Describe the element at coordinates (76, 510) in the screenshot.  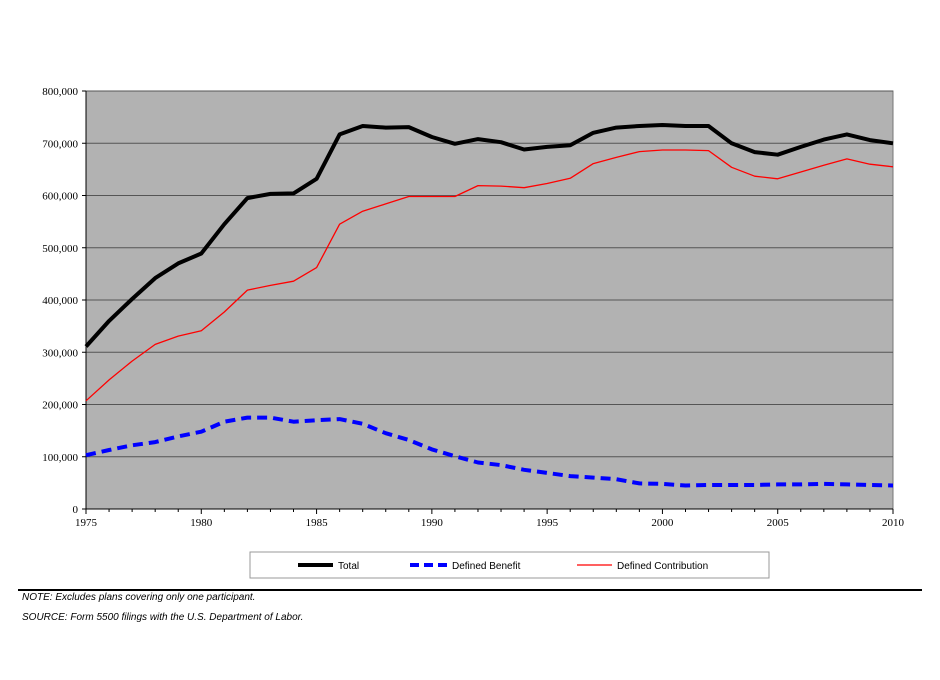
I see `y-tick-label: 0` at that location.